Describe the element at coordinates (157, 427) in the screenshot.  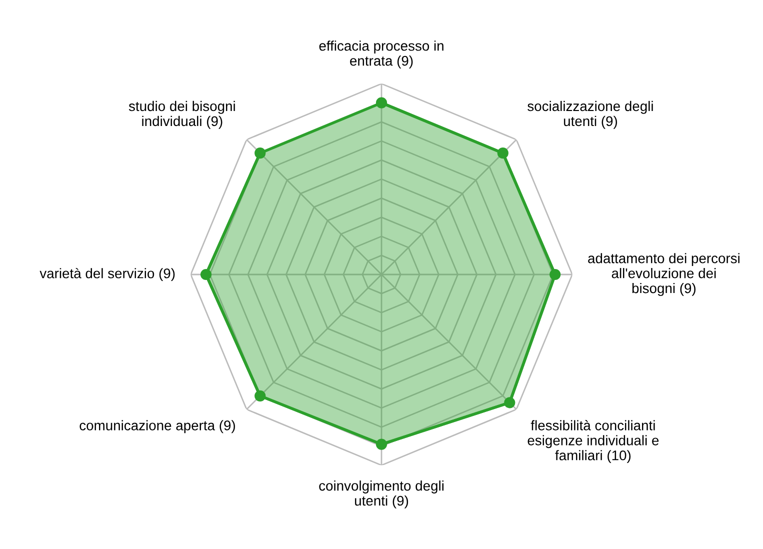
I see `spoke-label: comunicazione aperta (9)` at that location.